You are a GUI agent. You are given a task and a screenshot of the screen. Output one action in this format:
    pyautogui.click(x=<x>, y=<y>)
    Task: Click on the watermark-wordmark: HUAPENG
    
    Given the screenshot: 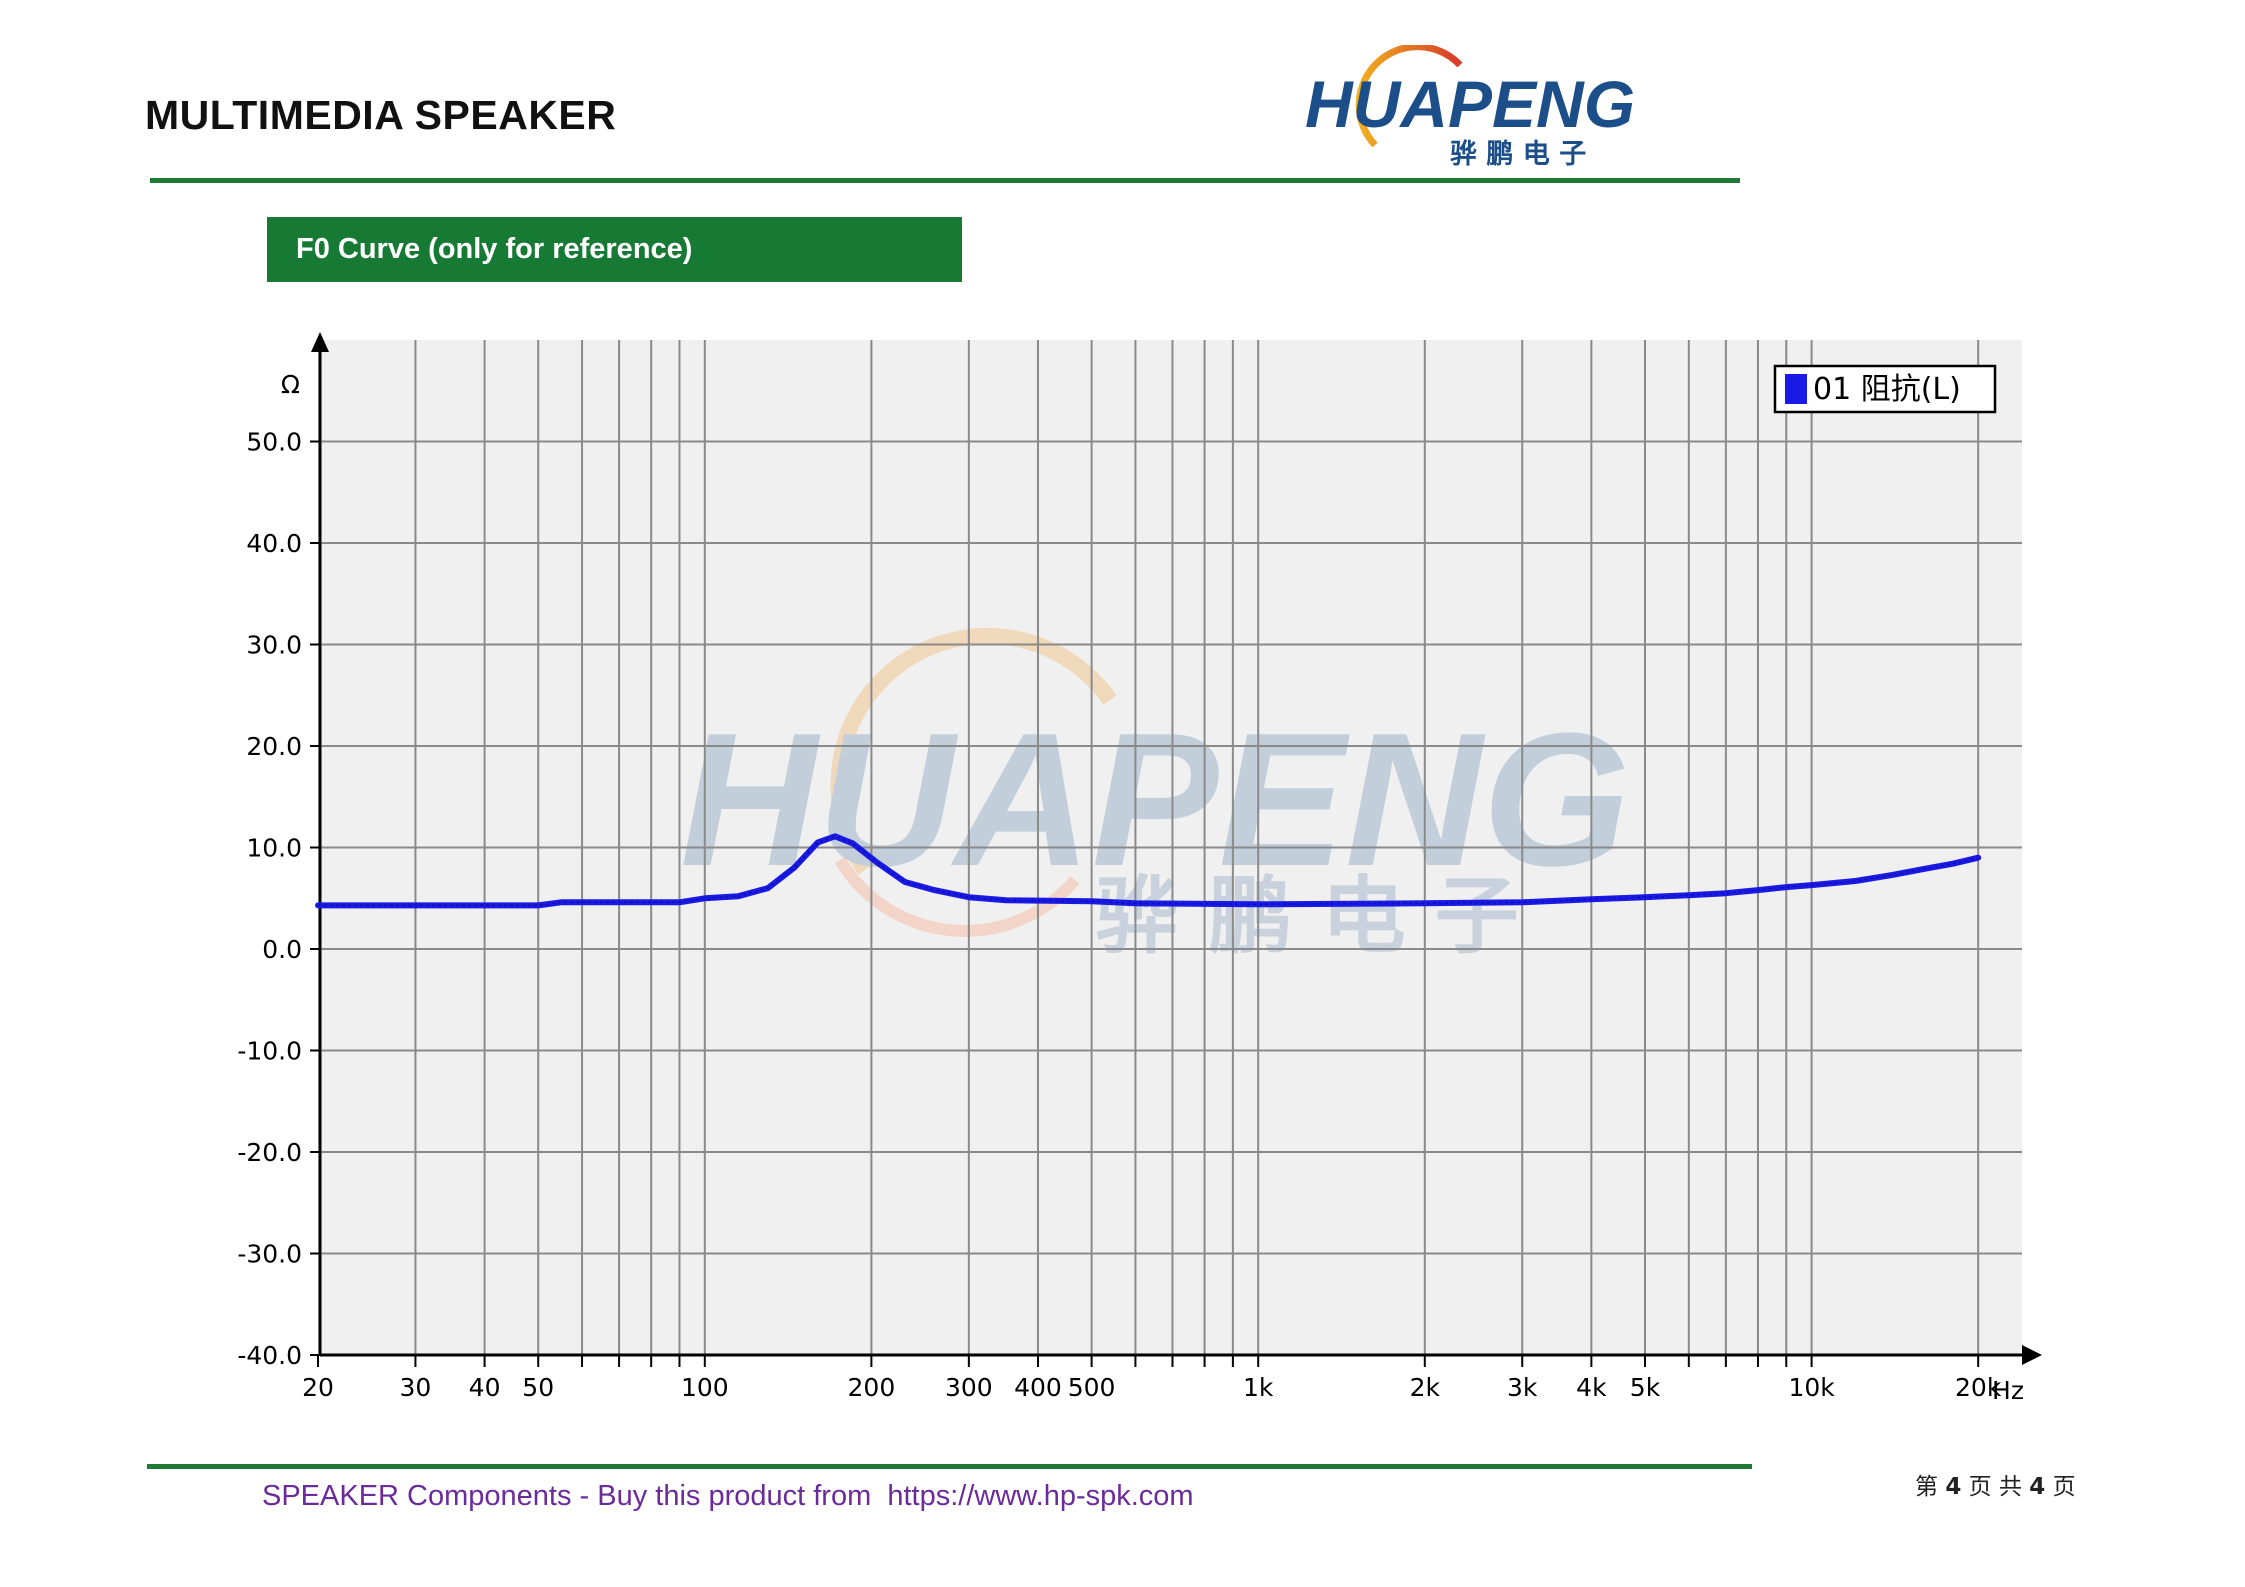 What is the action you would take?
    pyautogui.click(x=1155, y=800)
    